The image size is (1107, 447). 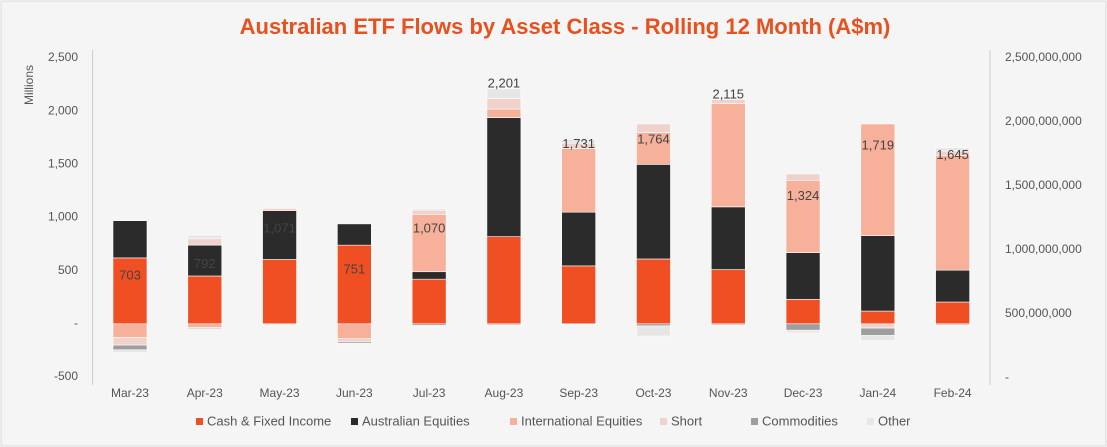 I want to click on x-tick-label: Apr-23, so click(x=205, y=393).